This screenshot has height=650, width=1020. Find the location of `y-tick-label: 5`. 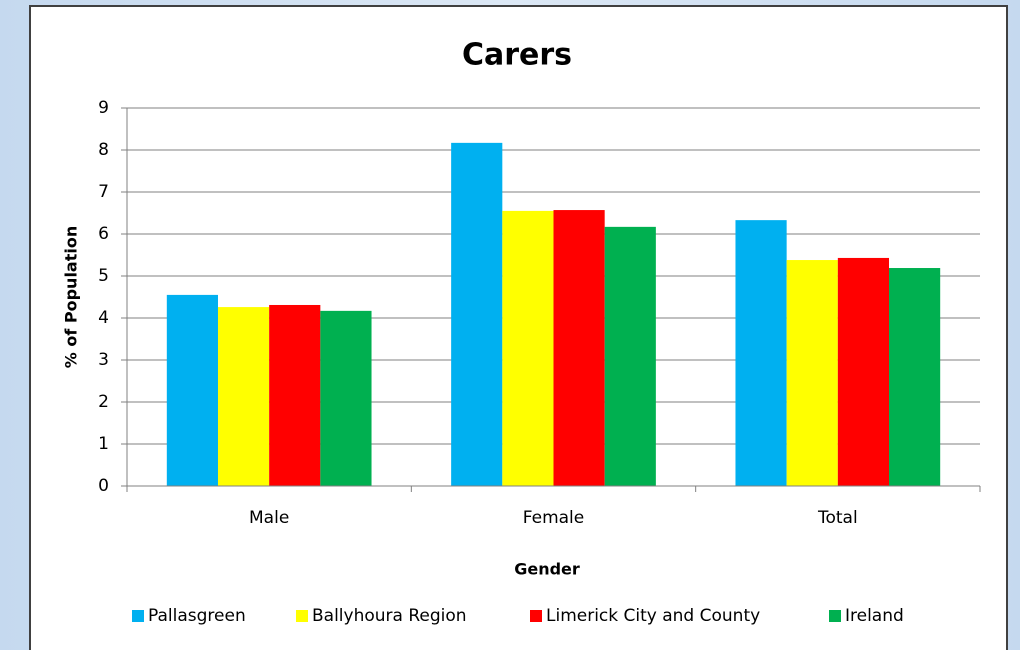

y-tick-label: 5 is located at coordinates (103, 276).